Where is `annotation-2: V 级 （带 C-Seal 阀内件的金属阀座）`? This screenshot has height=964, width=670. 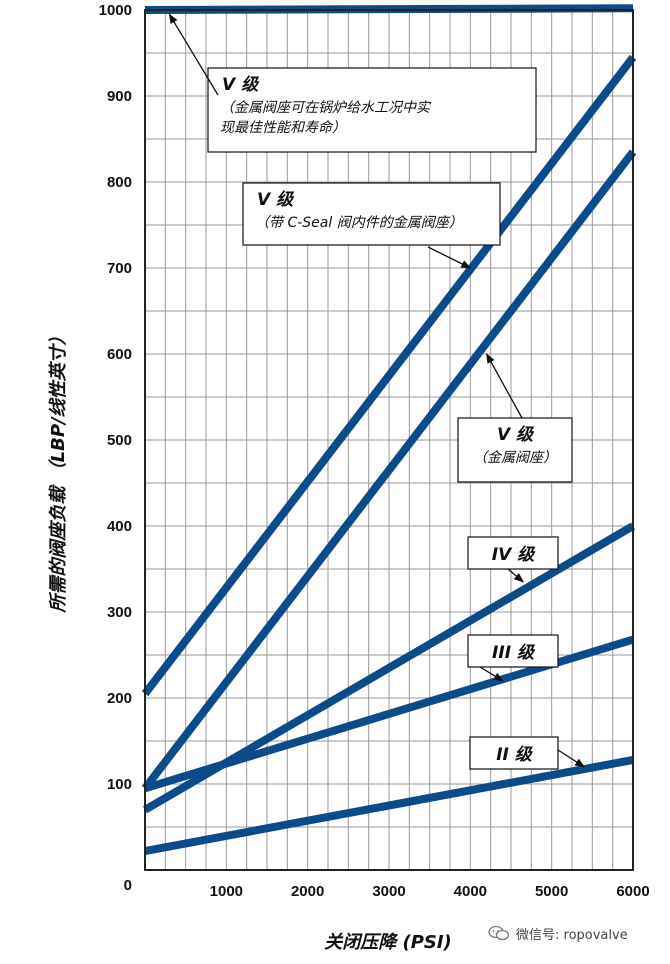
annotation-2: V 级 （带 C-Seal 阀内件的金属阀座） is located at coordinates (371, 225).